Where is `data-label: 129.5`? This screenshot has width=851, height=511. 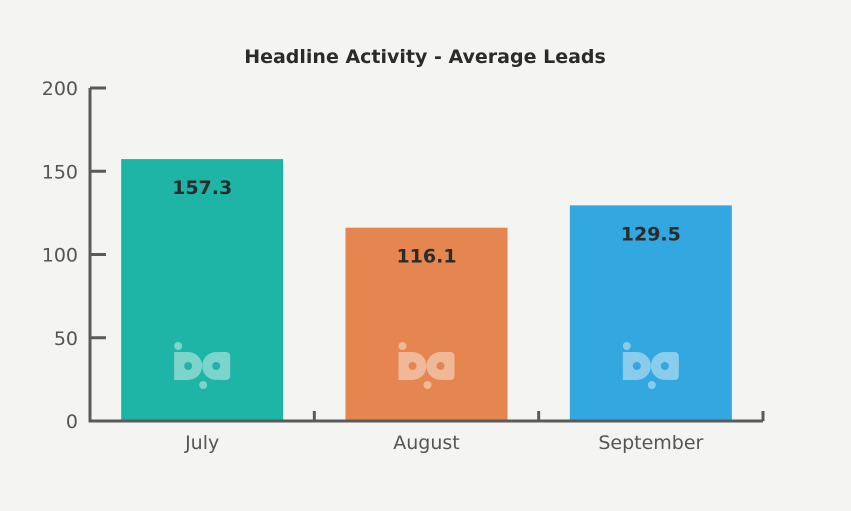 data-label: 129.5 is located at coordinates (651, 234).